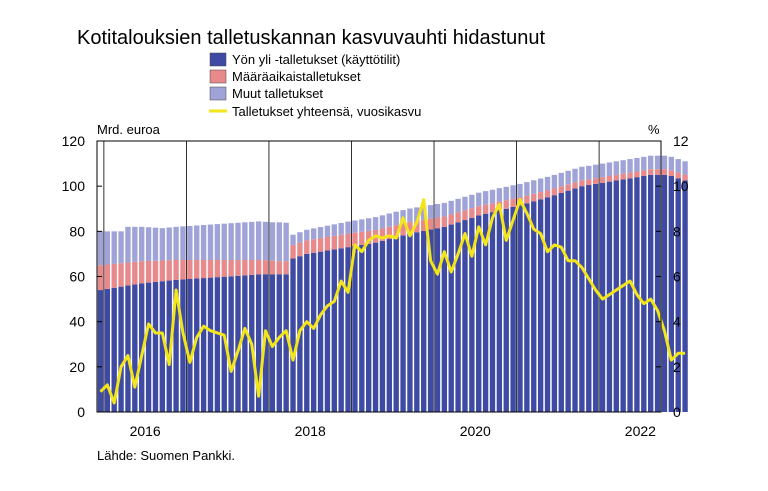 The image size is (768, 491). Describe the element at coordinates (82, 276) in the screenshot. I see `left-axis: 0 20 40 60 80 100 120` at that location.